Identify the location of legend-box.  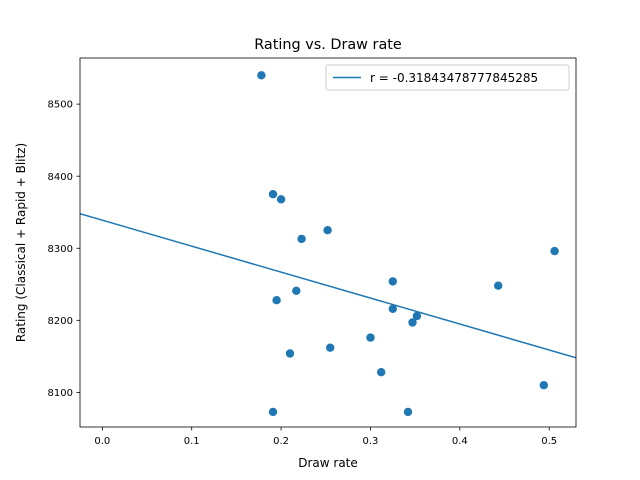
(447, 77).